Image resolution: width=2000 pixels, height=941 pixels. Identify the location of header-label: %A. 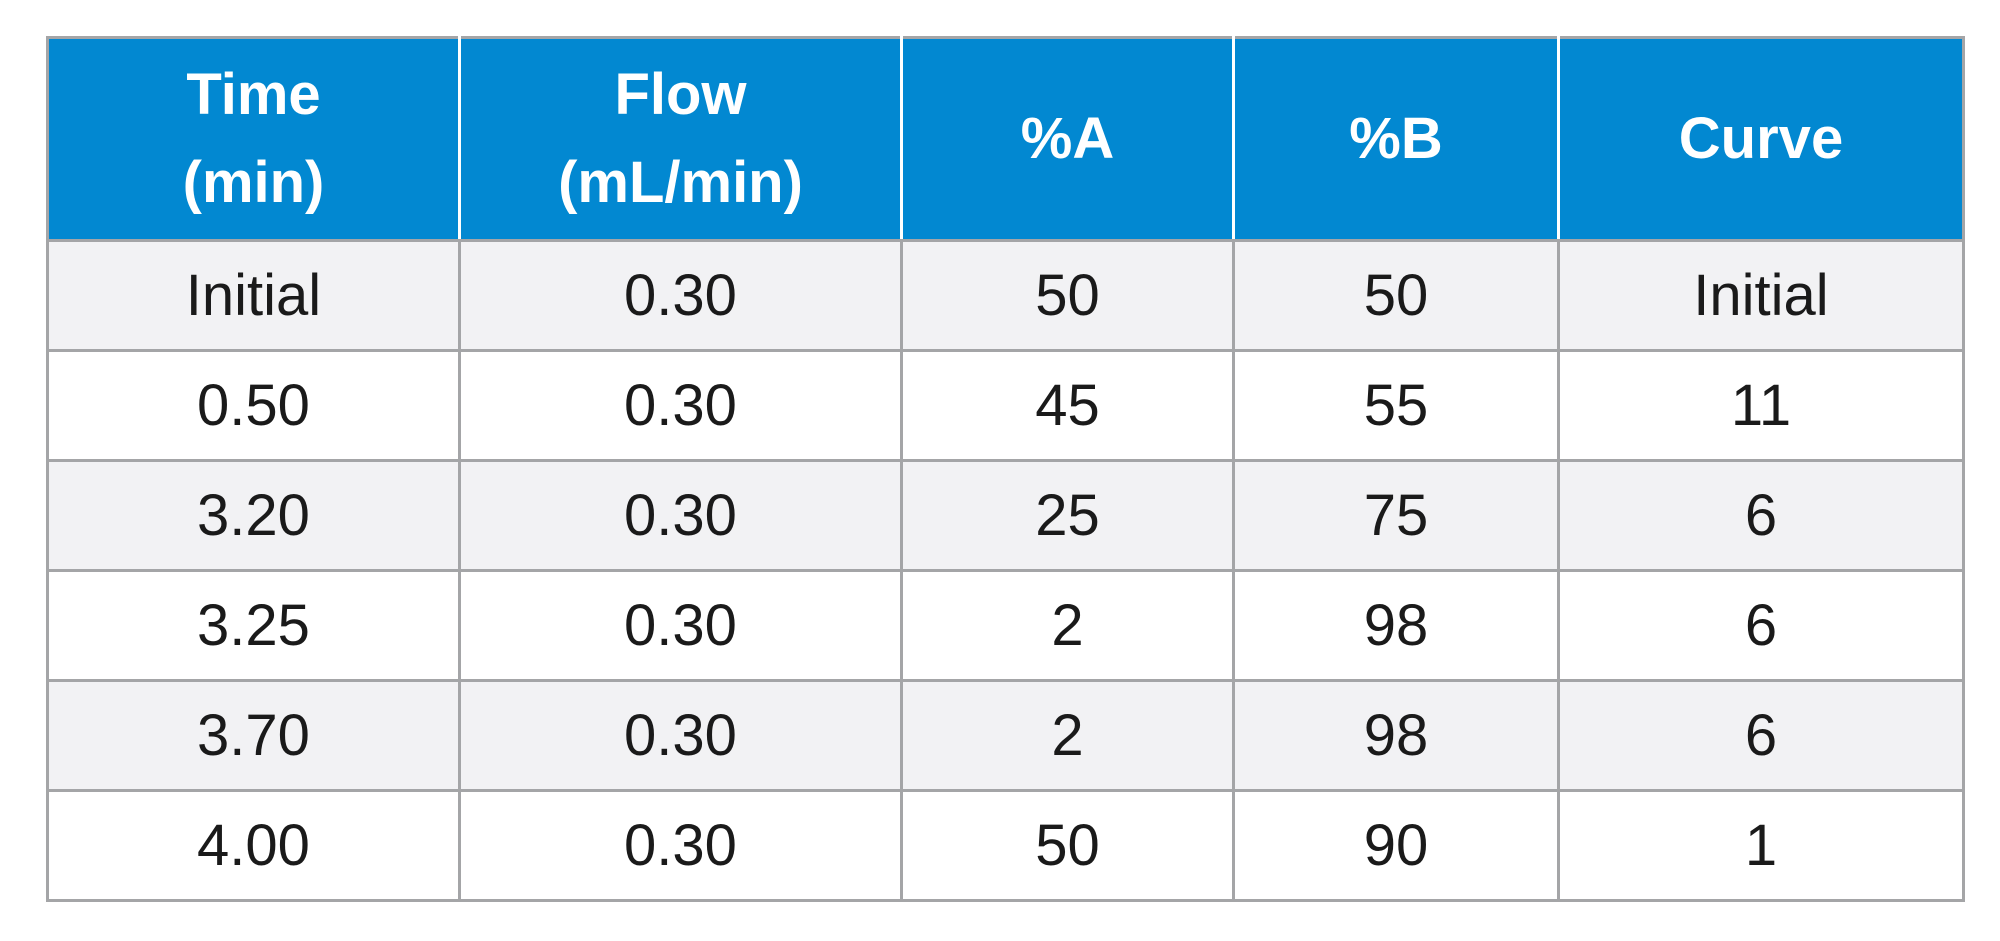
(1067, 138).